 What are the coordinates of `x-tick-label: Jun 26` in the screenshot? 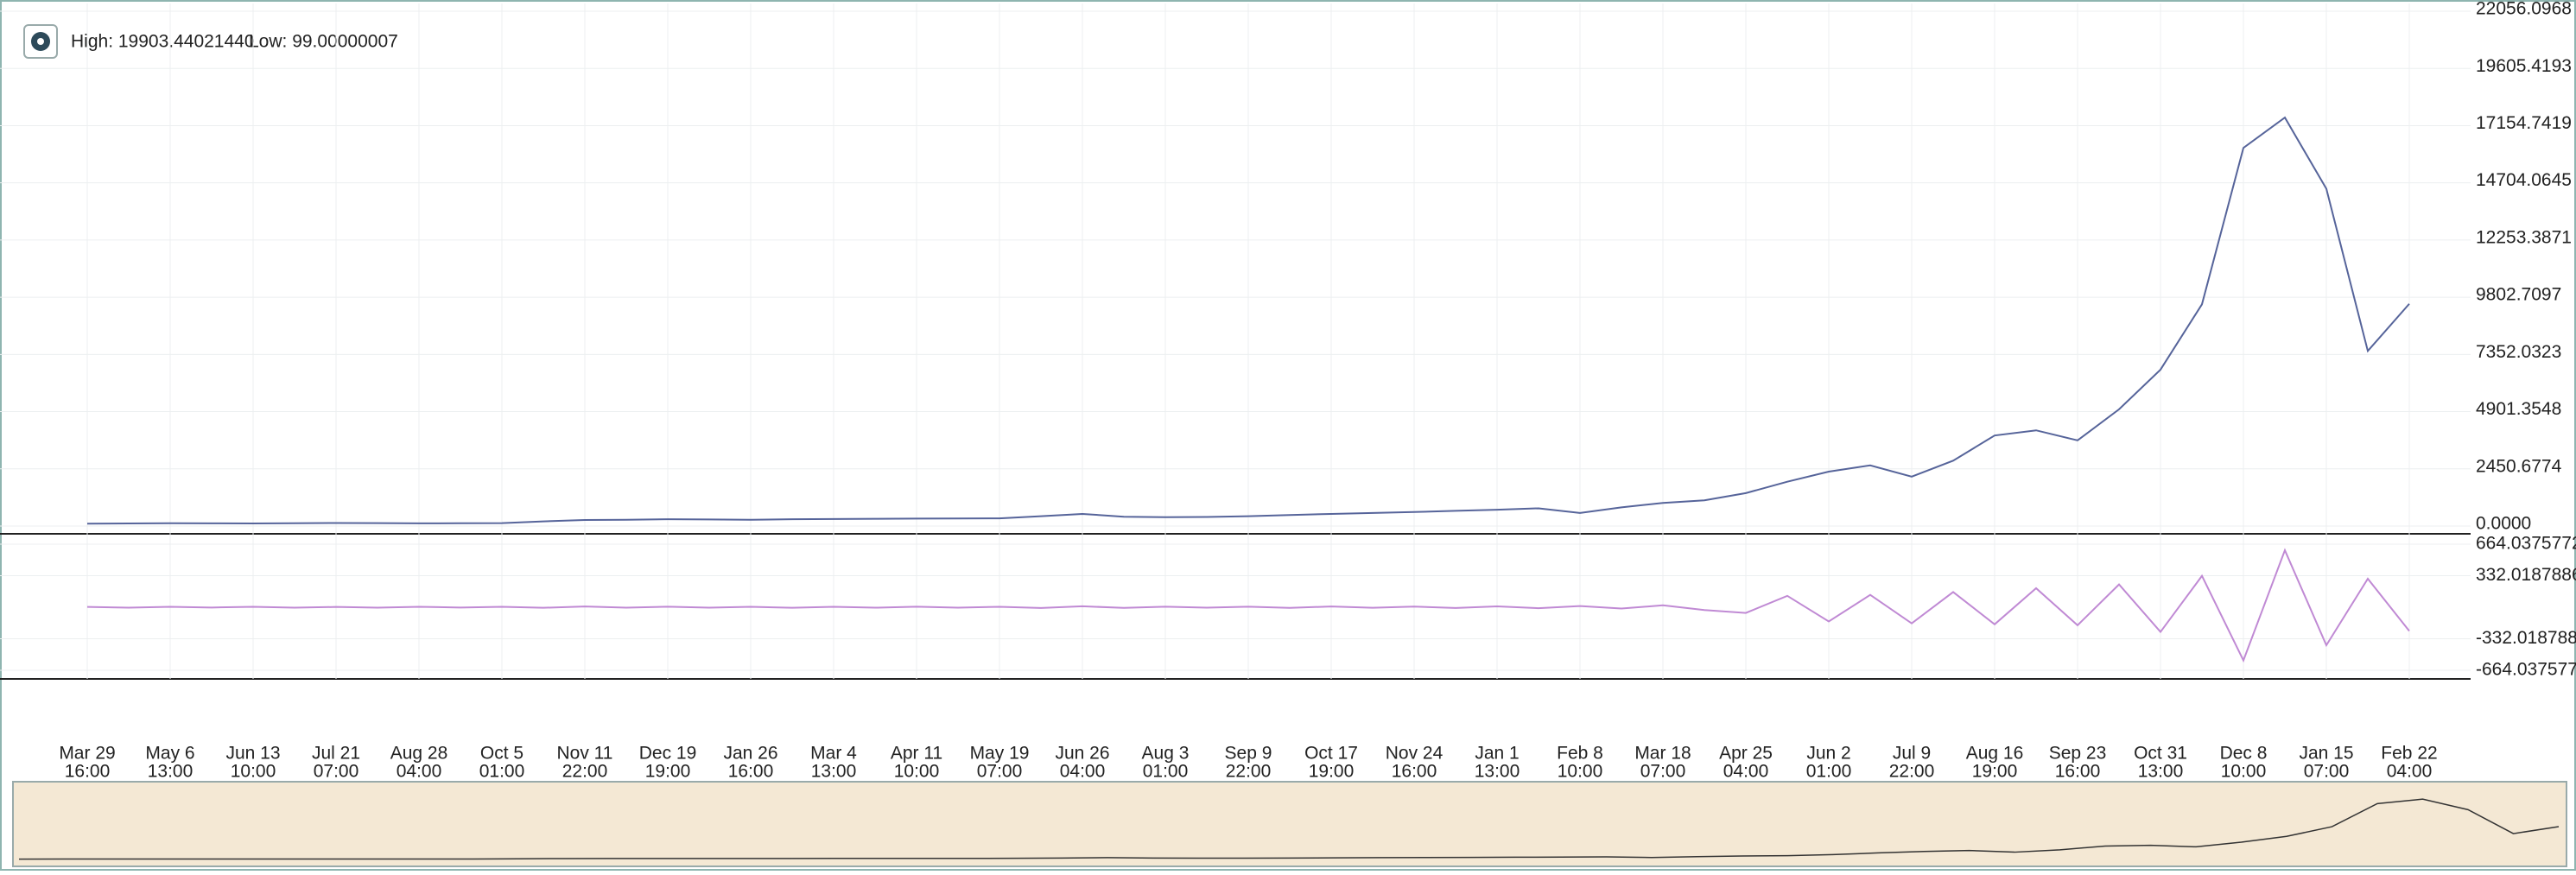 It's located at (1082, 754).